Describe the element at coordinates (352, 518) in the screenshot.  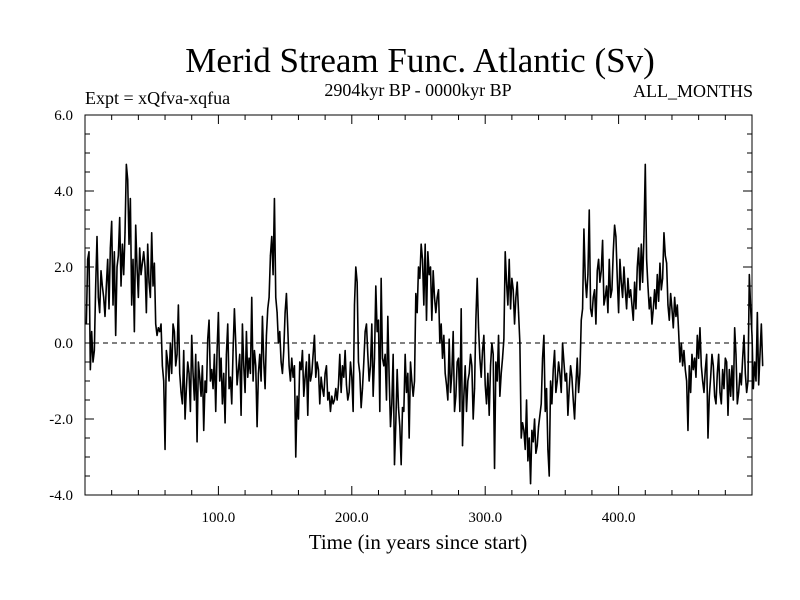
I see `x-tick-label: 200.0` at that location.